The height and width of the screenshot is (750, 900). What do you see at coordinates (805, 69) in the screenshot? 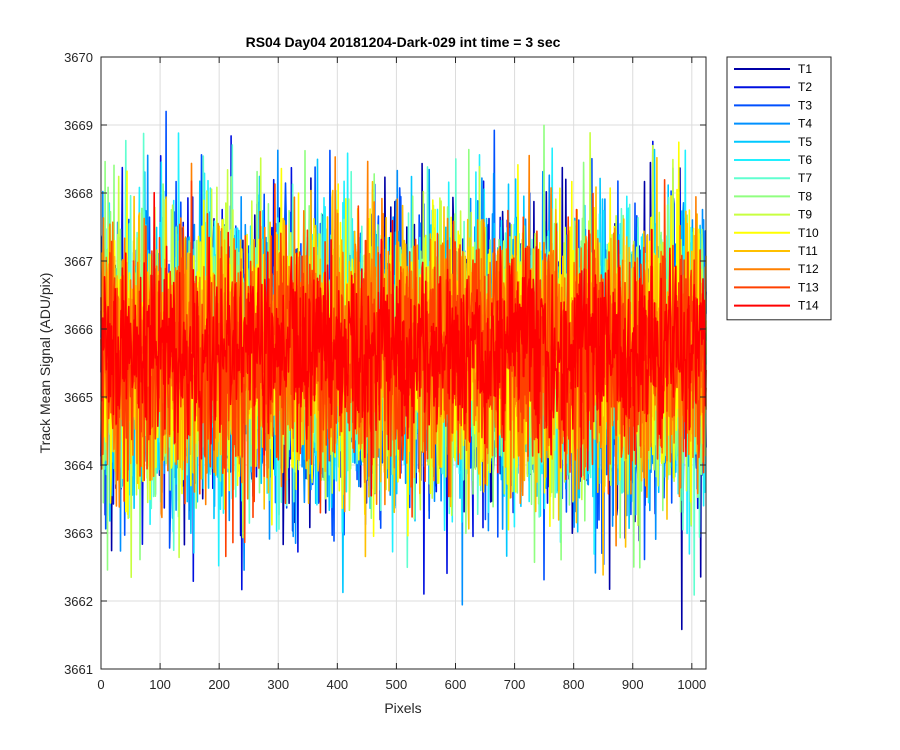
I see `legend-label: T1` at bounding box center [805, 69].